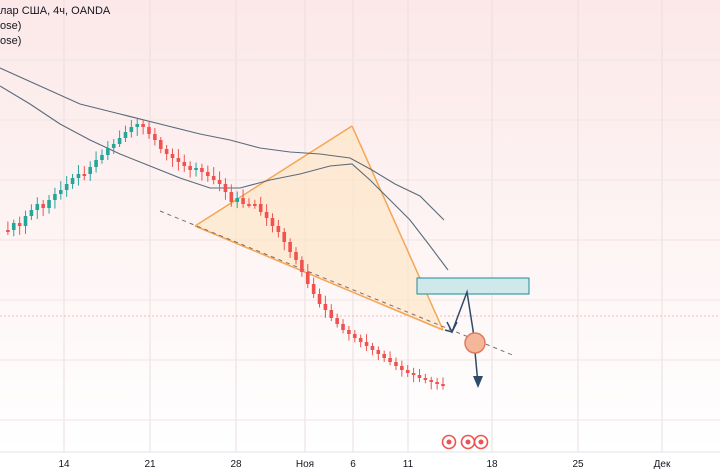 The image size is (720, 475). Describe the element at coordinates (11, 41) in the screenshot. I see `indicator-label-2: ose)` at that location.